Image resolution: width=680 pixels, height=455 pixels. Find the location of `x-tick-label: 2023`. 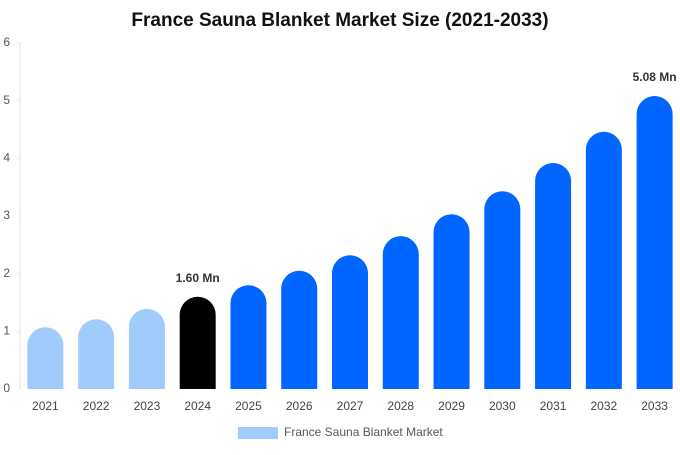

x-tick-label: 2023 is located at coordinates (147, 406).